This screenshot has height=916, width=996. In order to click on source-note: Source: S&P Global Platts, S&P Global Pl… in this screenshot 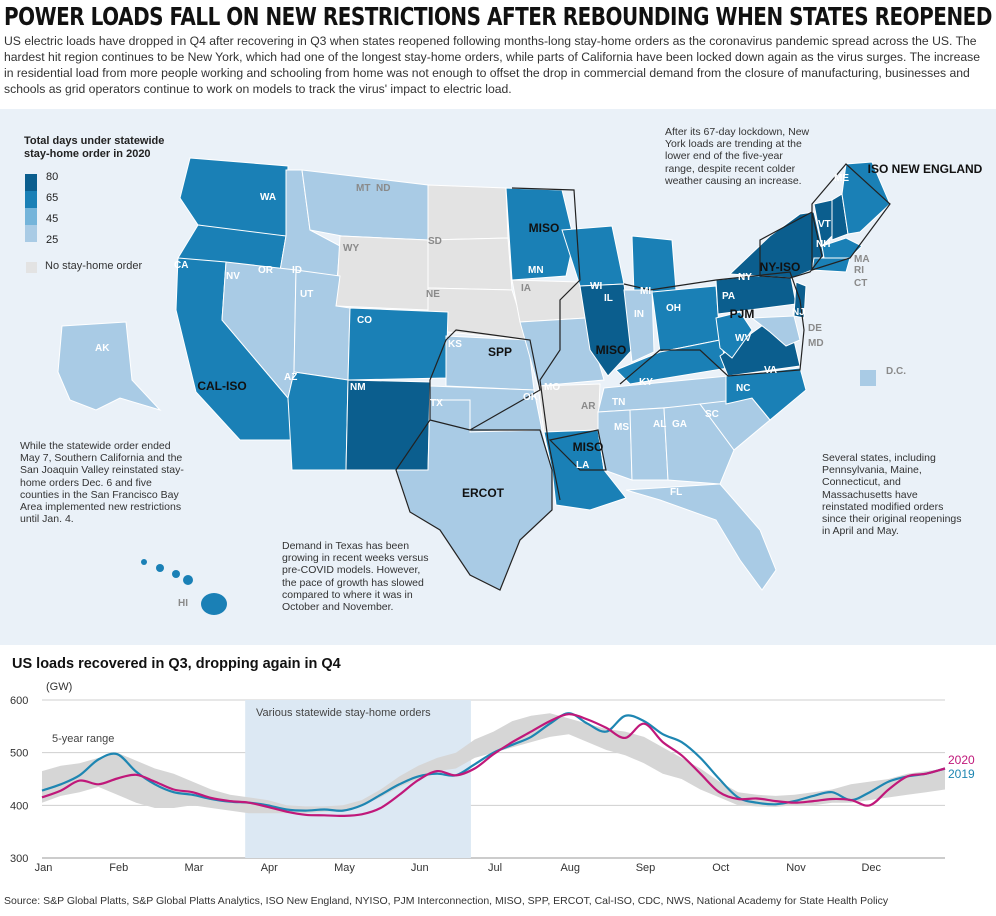, I will do `click(446, 901)`.